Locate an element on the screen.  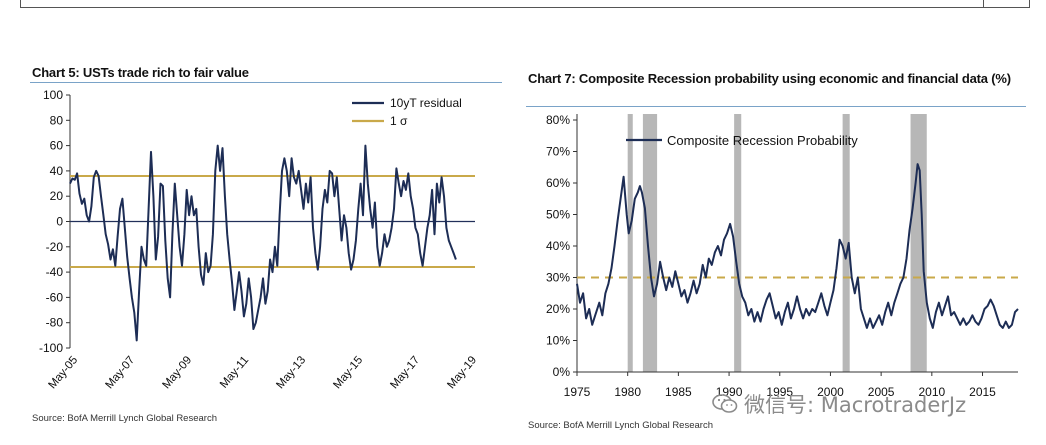
wechat-icon is located at coordinates (725, 403).